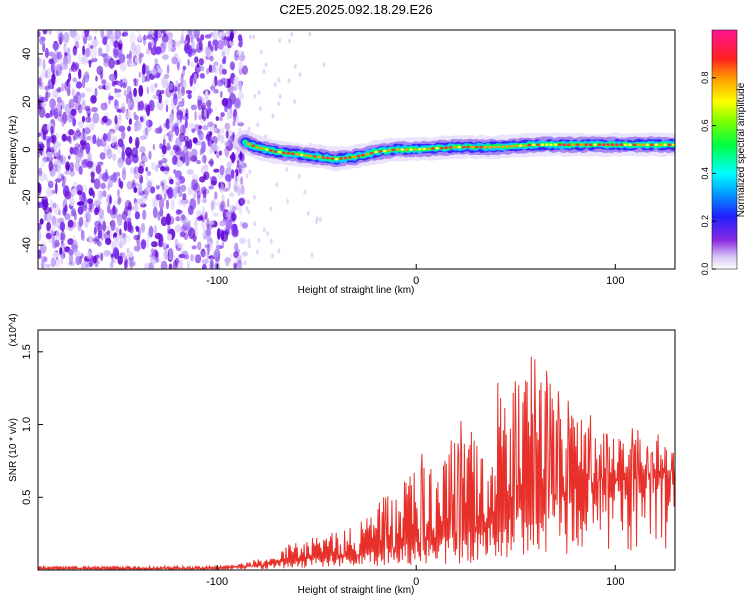 The width and height of the screenshot is (750, 600). Describe the element at coordinates (615, 582) in the screenshot. I see `x-tick-label: 100` at that location.